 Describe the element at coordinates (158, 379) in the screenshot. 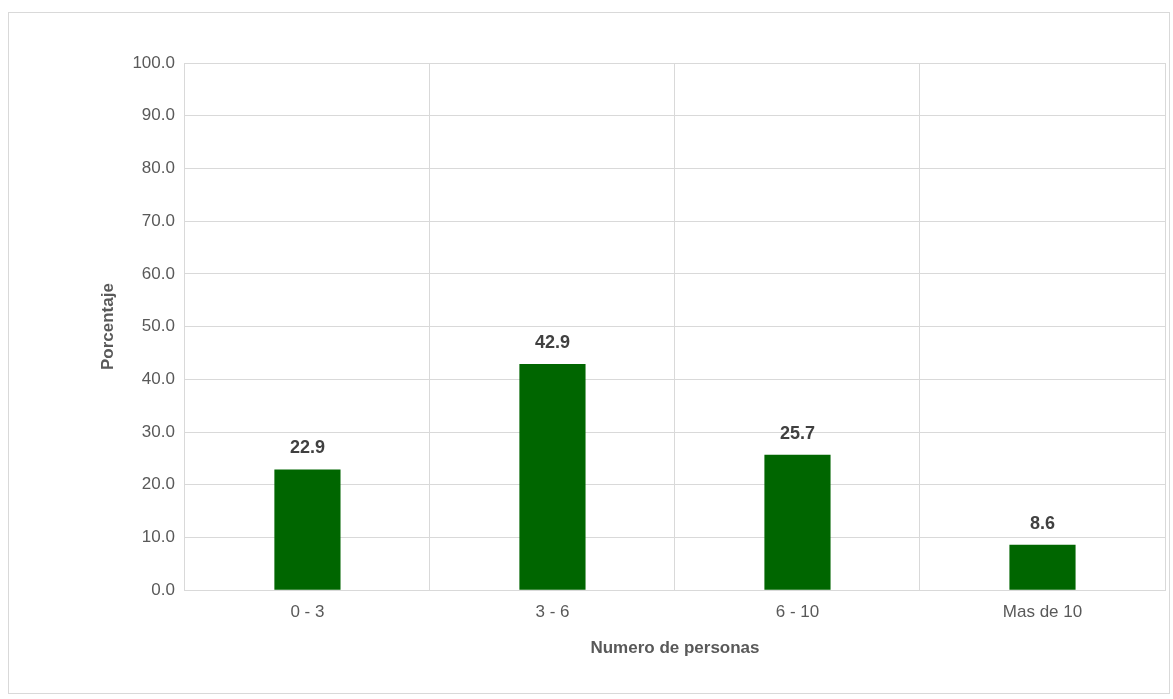

I see `y-tick-label: 40.0` at that location.